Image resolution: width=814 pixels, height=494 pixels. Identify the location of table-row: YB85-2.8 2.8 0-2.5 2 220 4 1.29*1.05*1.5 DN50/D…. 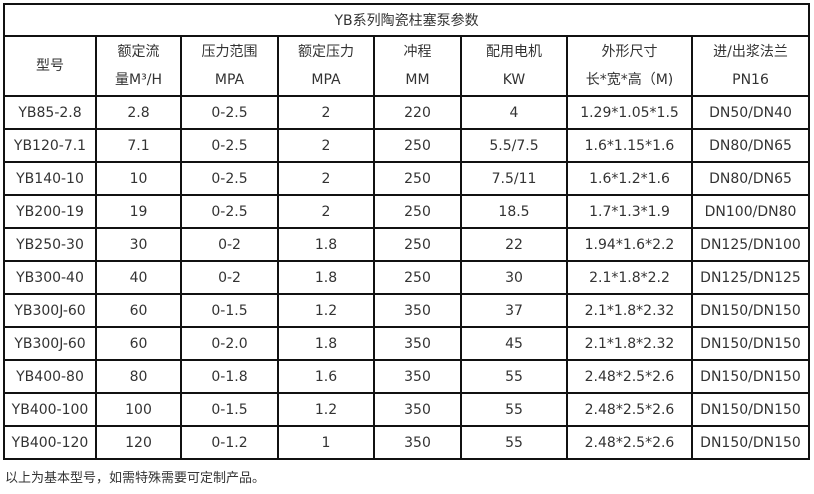
(407, 112).